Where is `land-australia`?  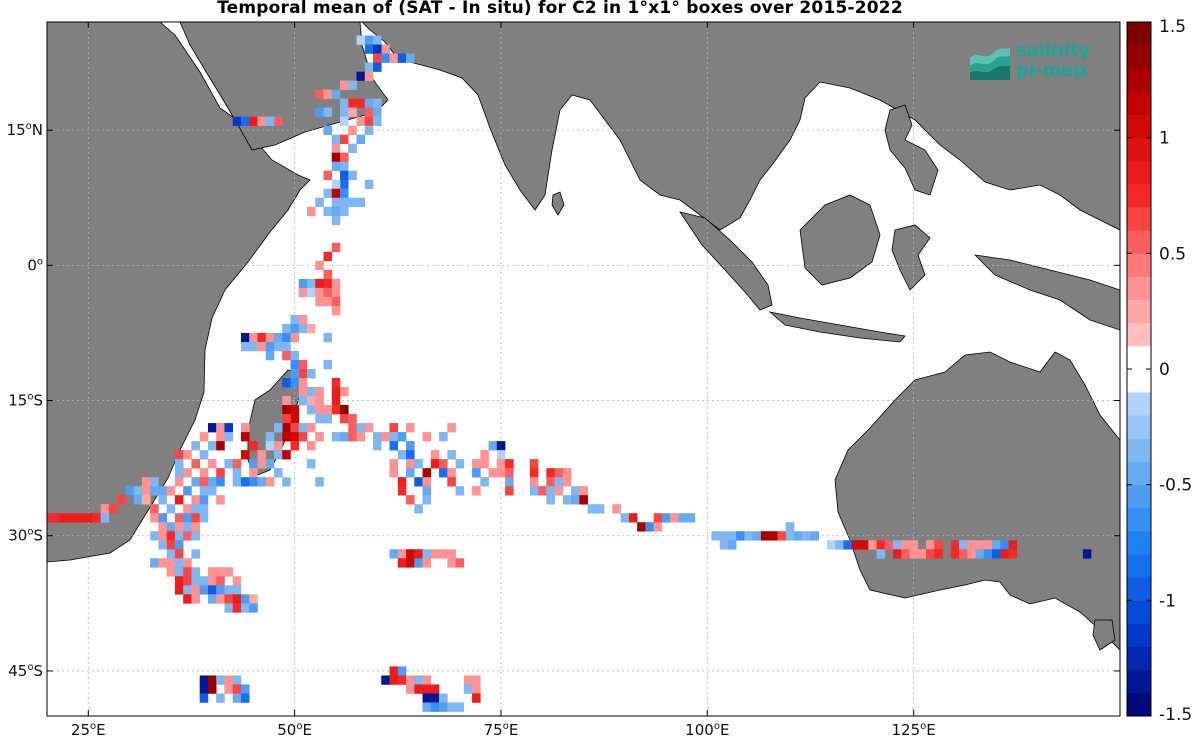 land-australia is located at coordinates (977, 501).